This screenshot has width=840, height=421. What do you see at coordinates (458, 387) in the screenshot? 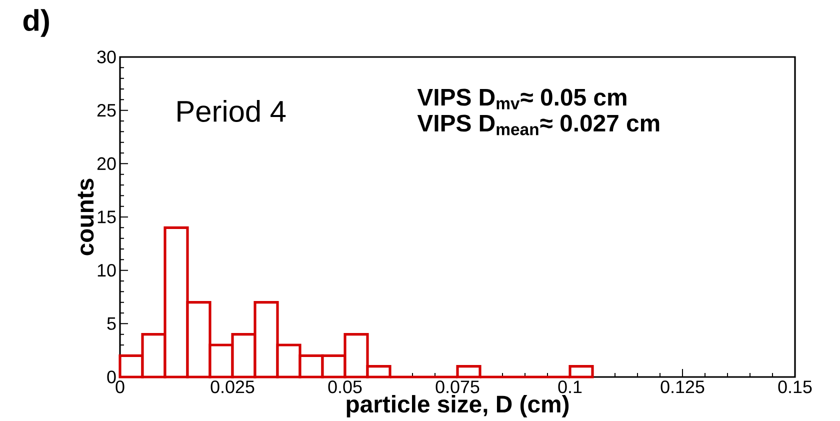
I see `x-tick-label: 0.075` at bounding box center [458, 387].